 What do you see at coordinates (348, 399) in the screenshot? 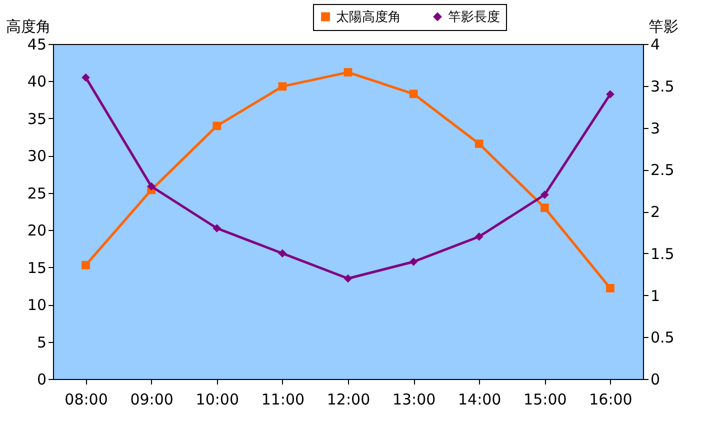
I see `x-tick-label: 12:00` at bounding box center [348, 399].